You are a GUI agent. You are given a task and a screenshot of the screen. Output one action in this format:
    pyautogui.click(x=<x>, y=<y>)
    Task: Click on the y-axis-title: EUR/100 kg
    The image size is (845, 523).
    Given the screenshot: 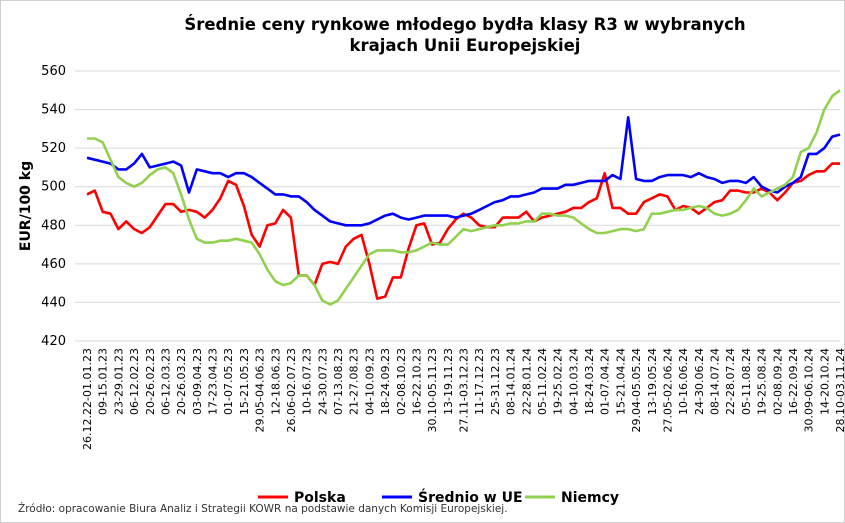 What is the action you would take?
    pyautogui.click(x=26, y=206)
    